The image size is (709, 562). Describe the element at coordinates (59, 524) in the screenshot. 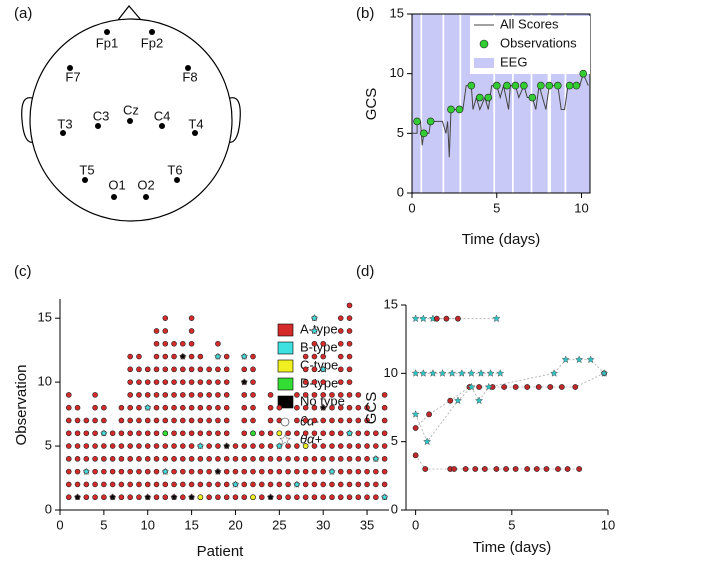

I see `x-tick-label: 0` at that location.